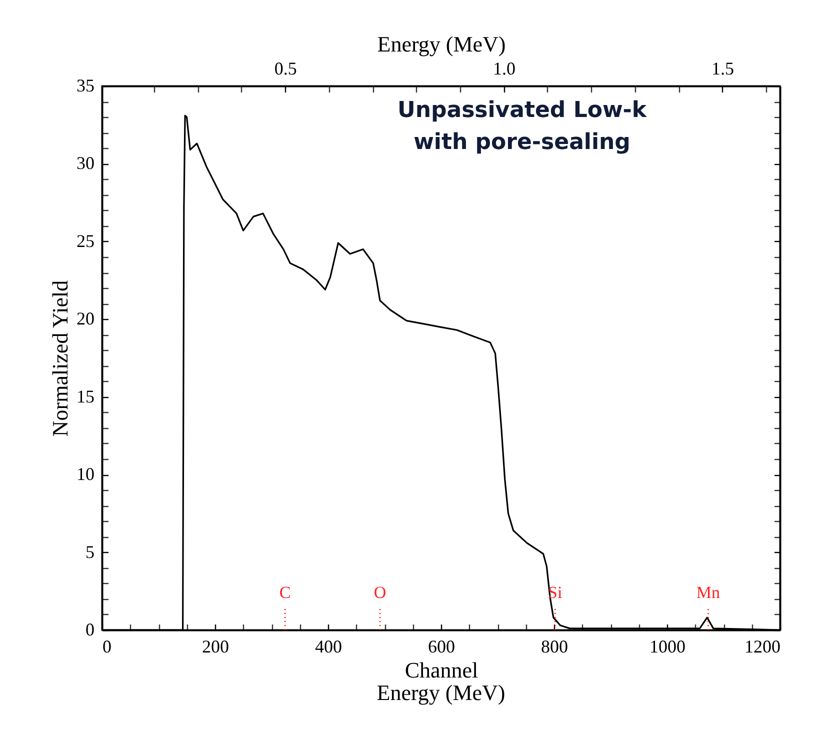  Describe the element at coordinates (723, 68) in the screenshot. I see `x2-tick-label: 1.5` at that location.